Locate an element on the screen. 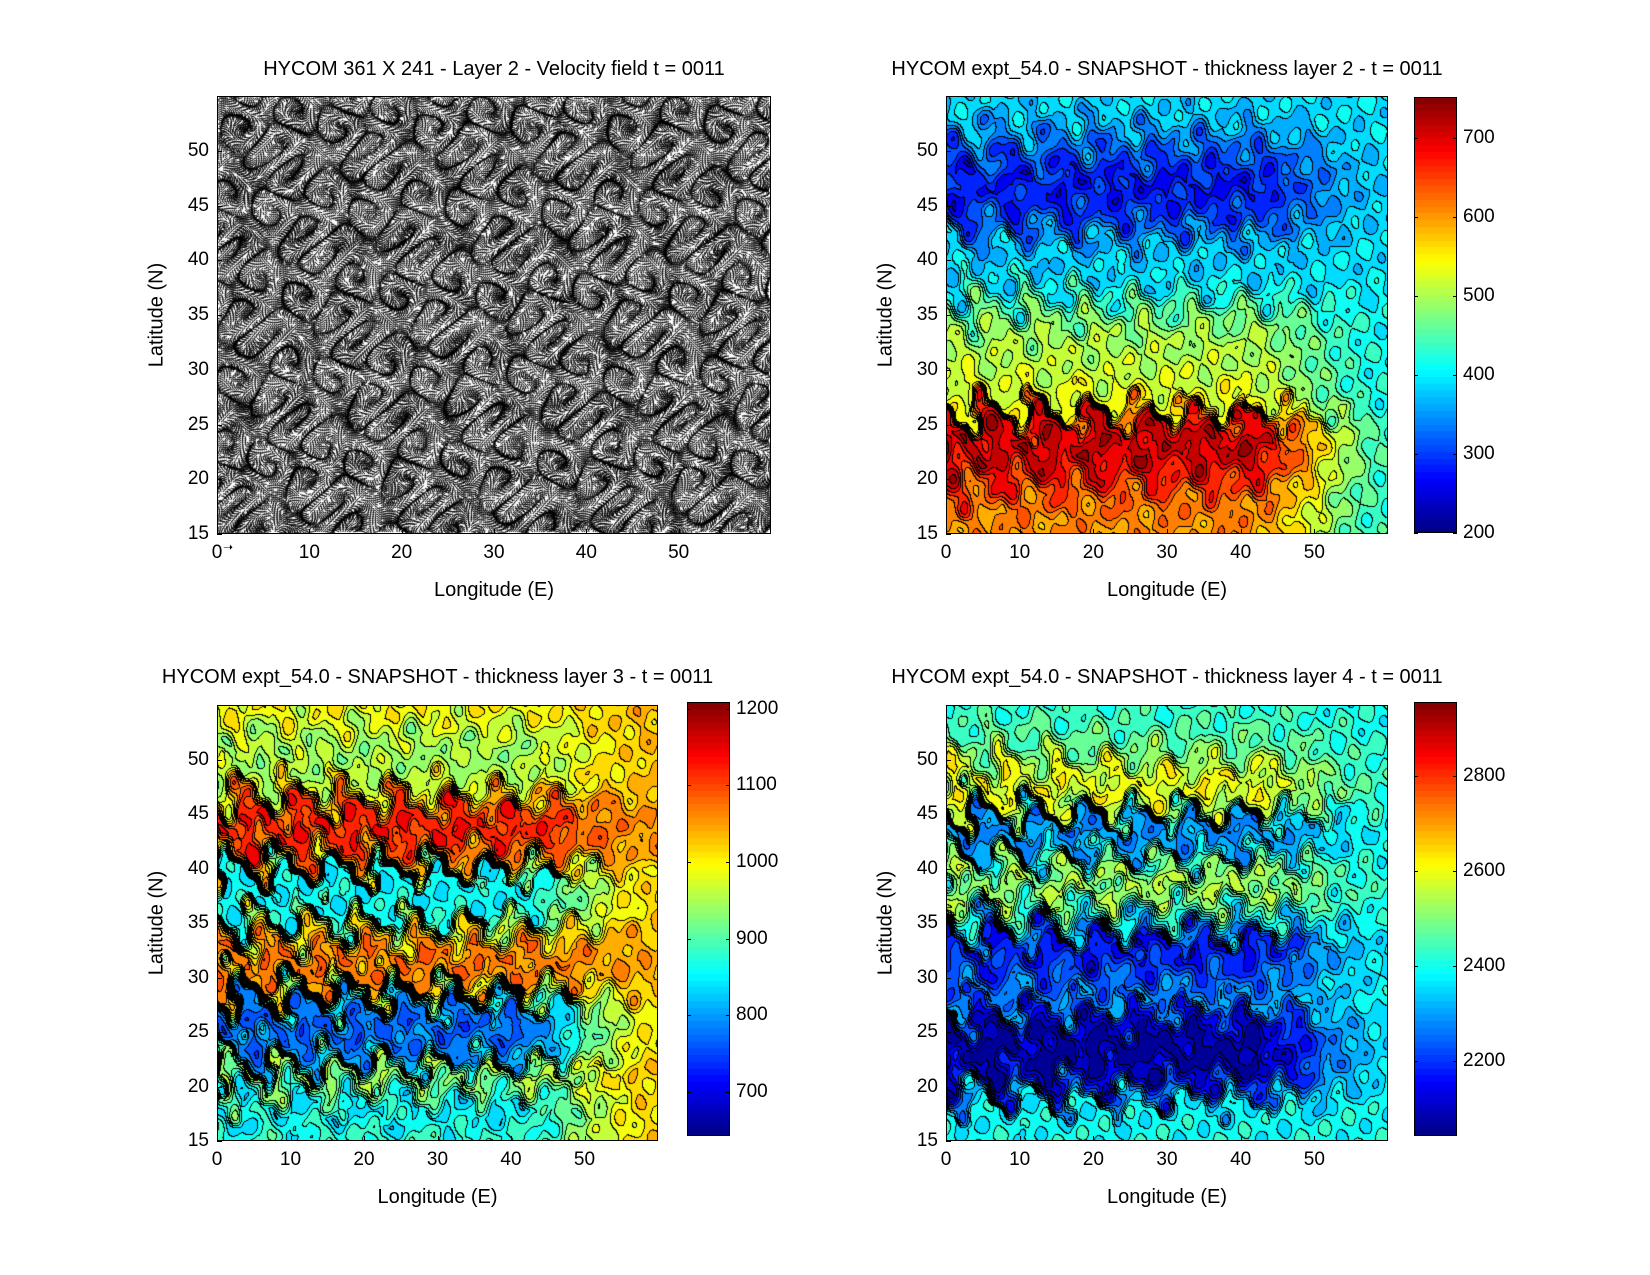 Image resolution: width=1650 pixels, height=1275 pixels. x-tick-label: 50 is located at coordinates (1314, 1159).